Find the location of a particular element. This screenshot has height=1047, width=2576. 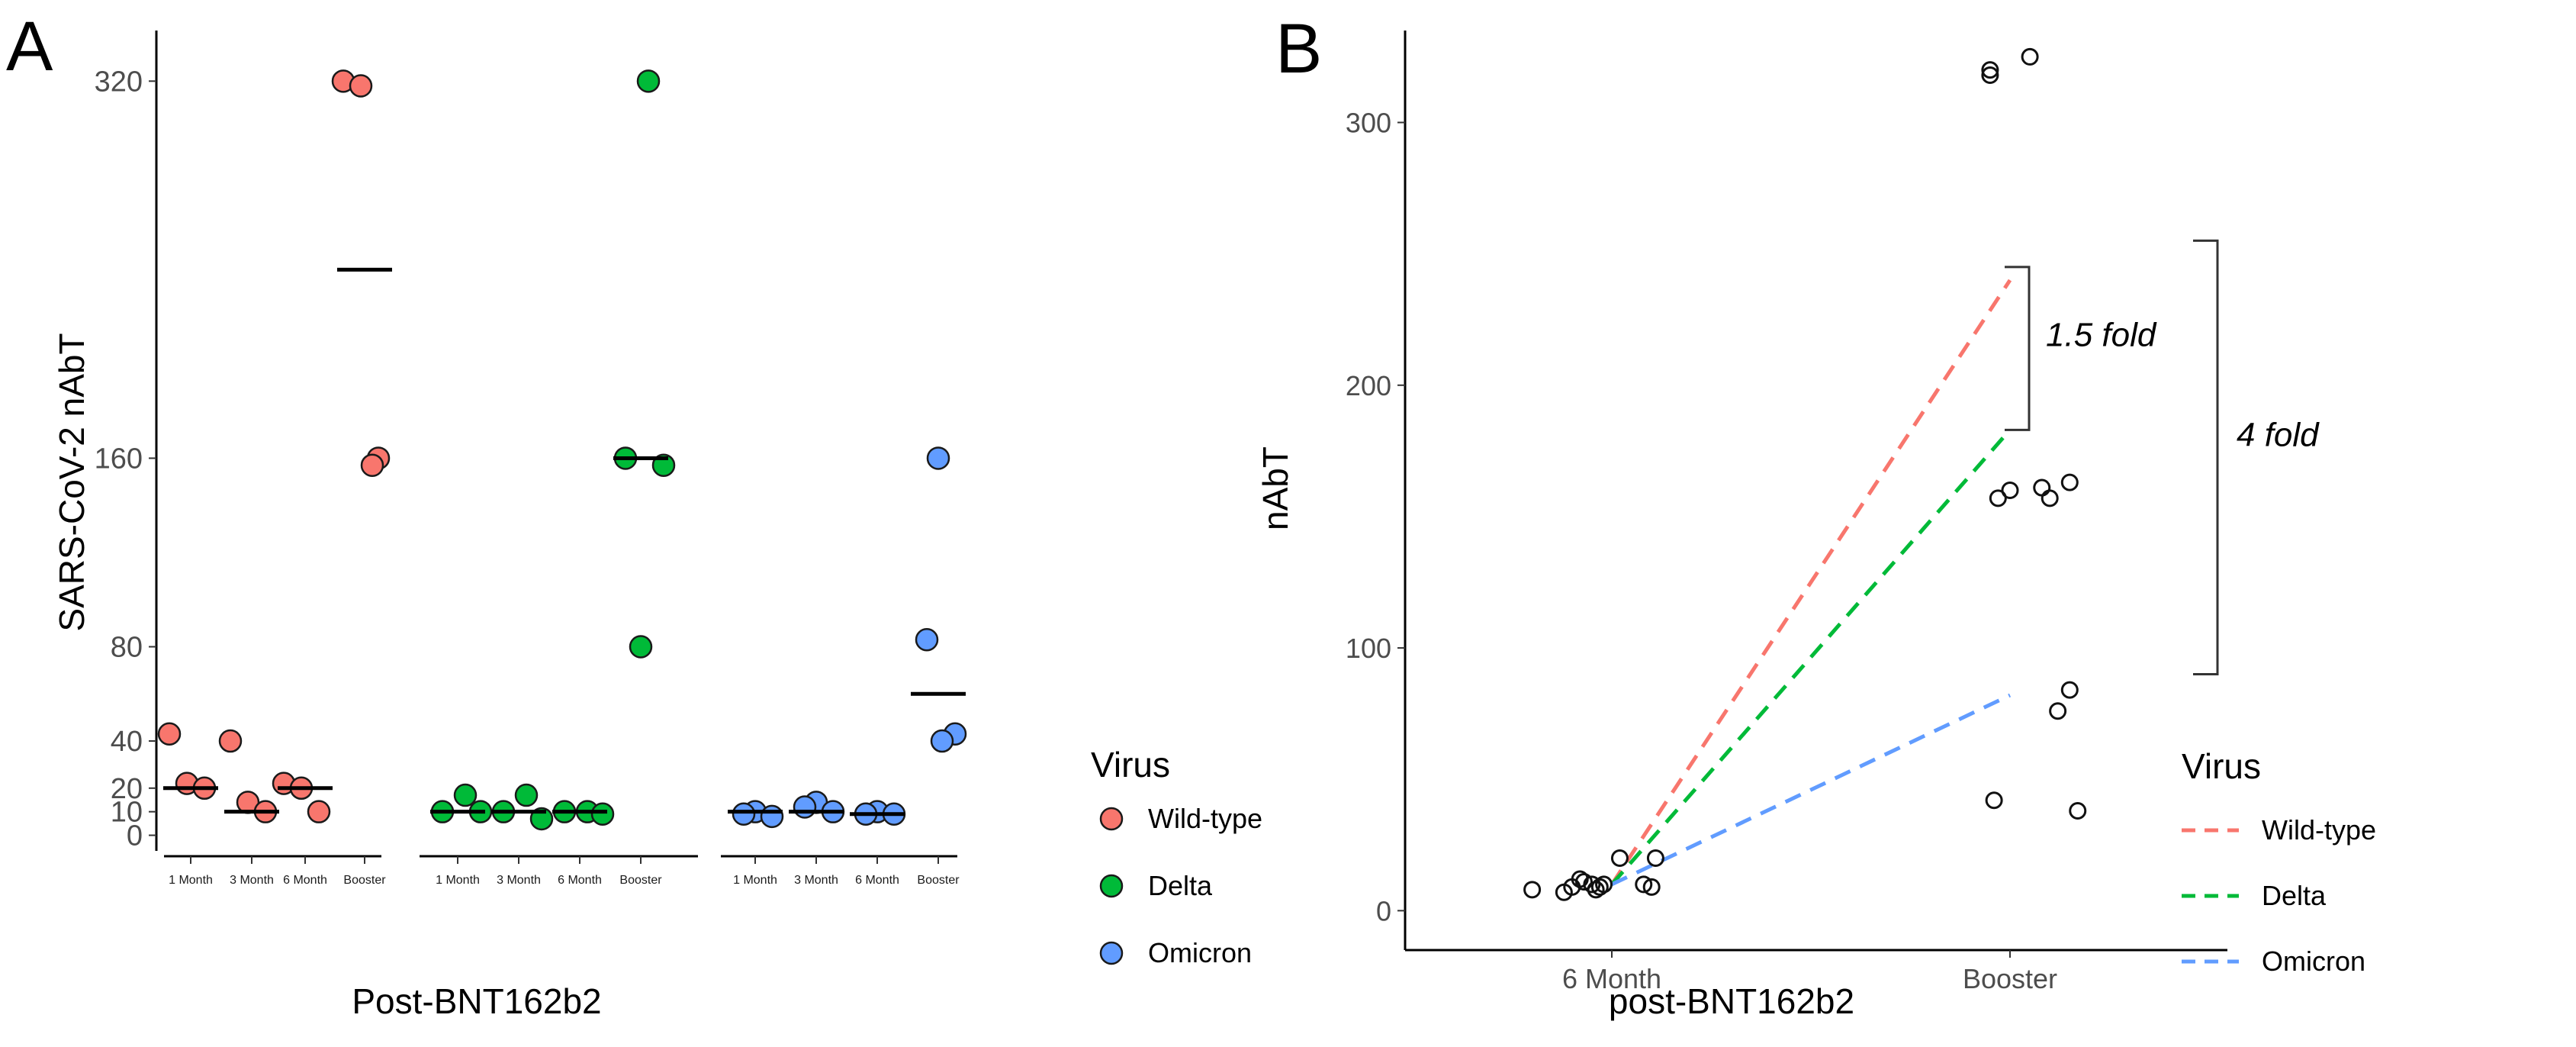

panel-b-legend-title: Virus is located at coordinates (2221, 766).